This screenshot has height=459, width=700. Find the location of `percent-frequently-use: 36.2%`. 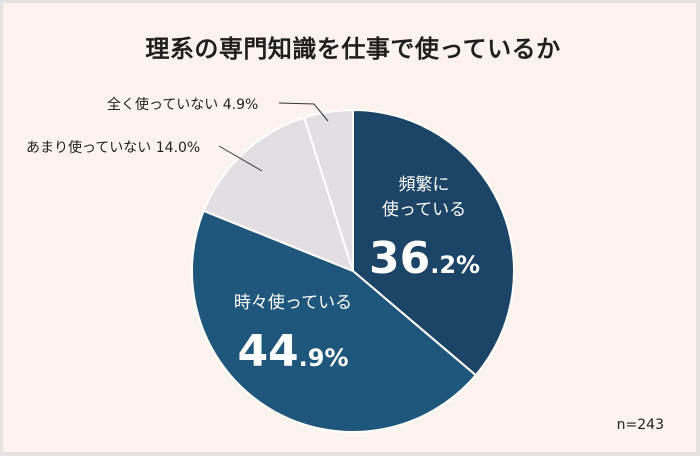

percent-frequently-use: 36.2% is located at coordinates (425, 258).